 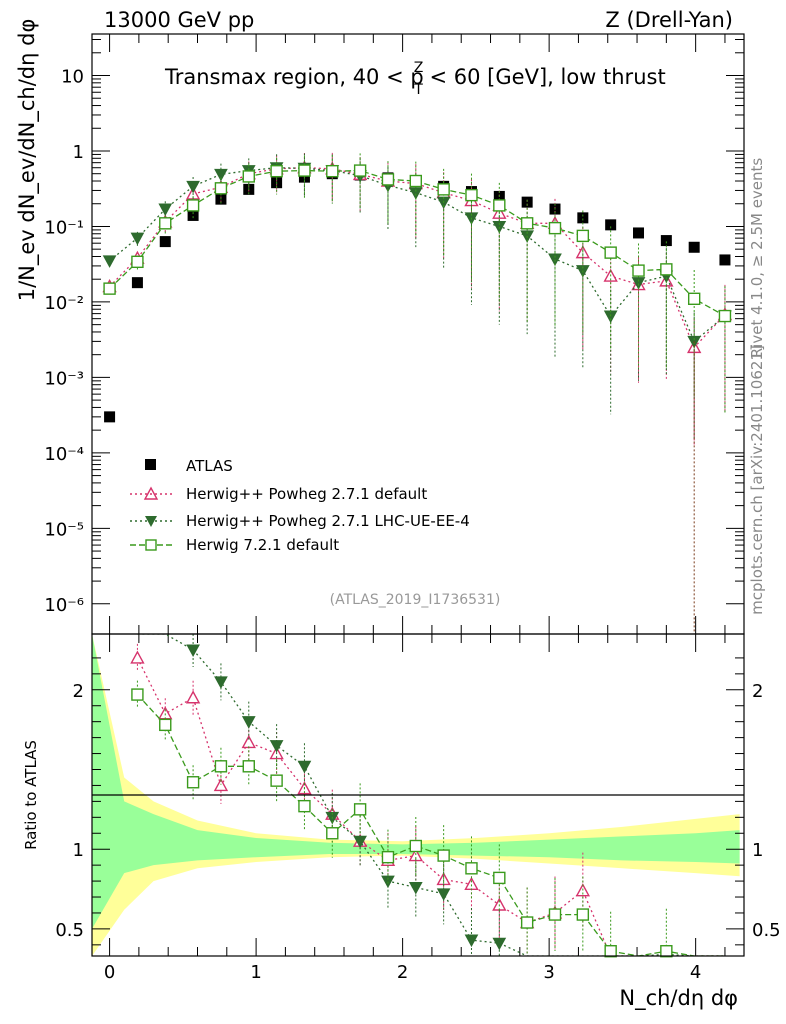 What do you see at coordinates (151, 493) in the screenshot?
I see `legend-marker-herwig-pp-default` at bounding box center [151, 493].